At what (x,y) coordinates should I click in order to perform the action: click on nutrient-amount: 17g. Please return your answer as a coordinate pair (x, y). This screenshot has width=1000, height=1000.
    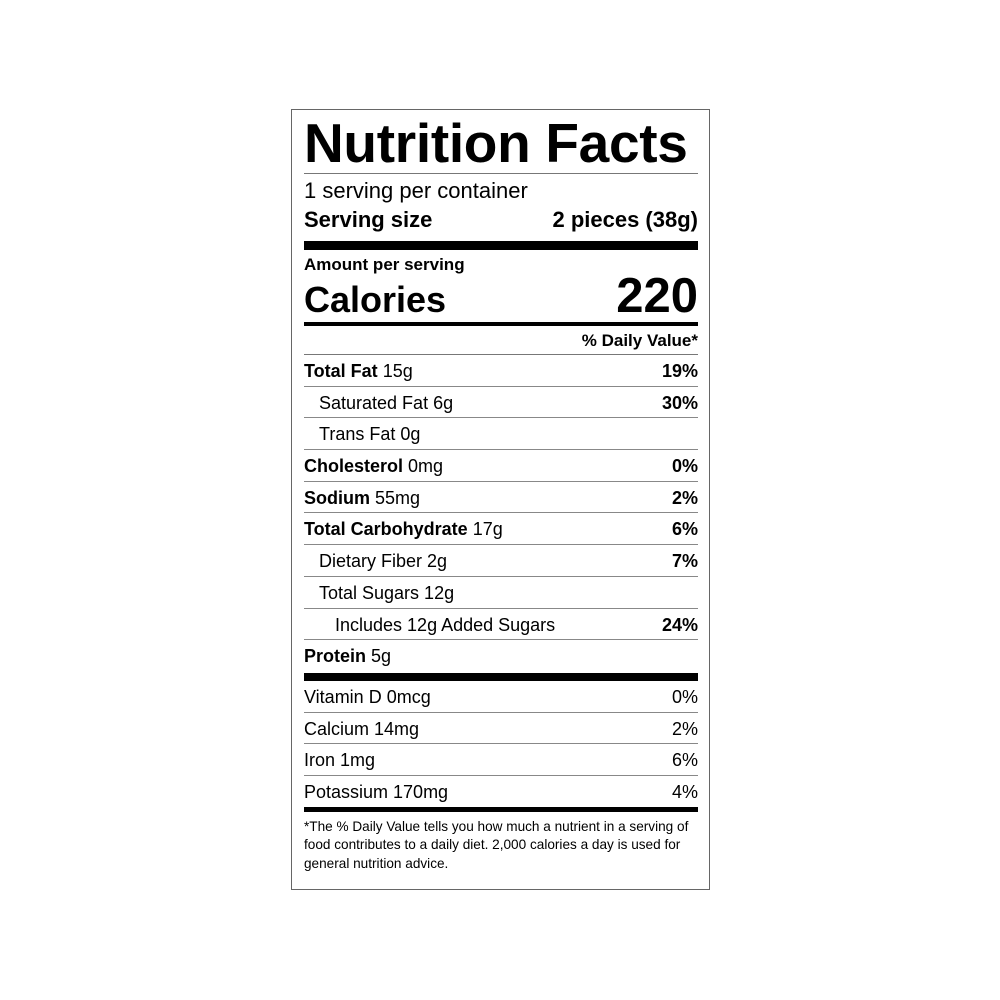
    Looking at the image, I should click on (487, 529).